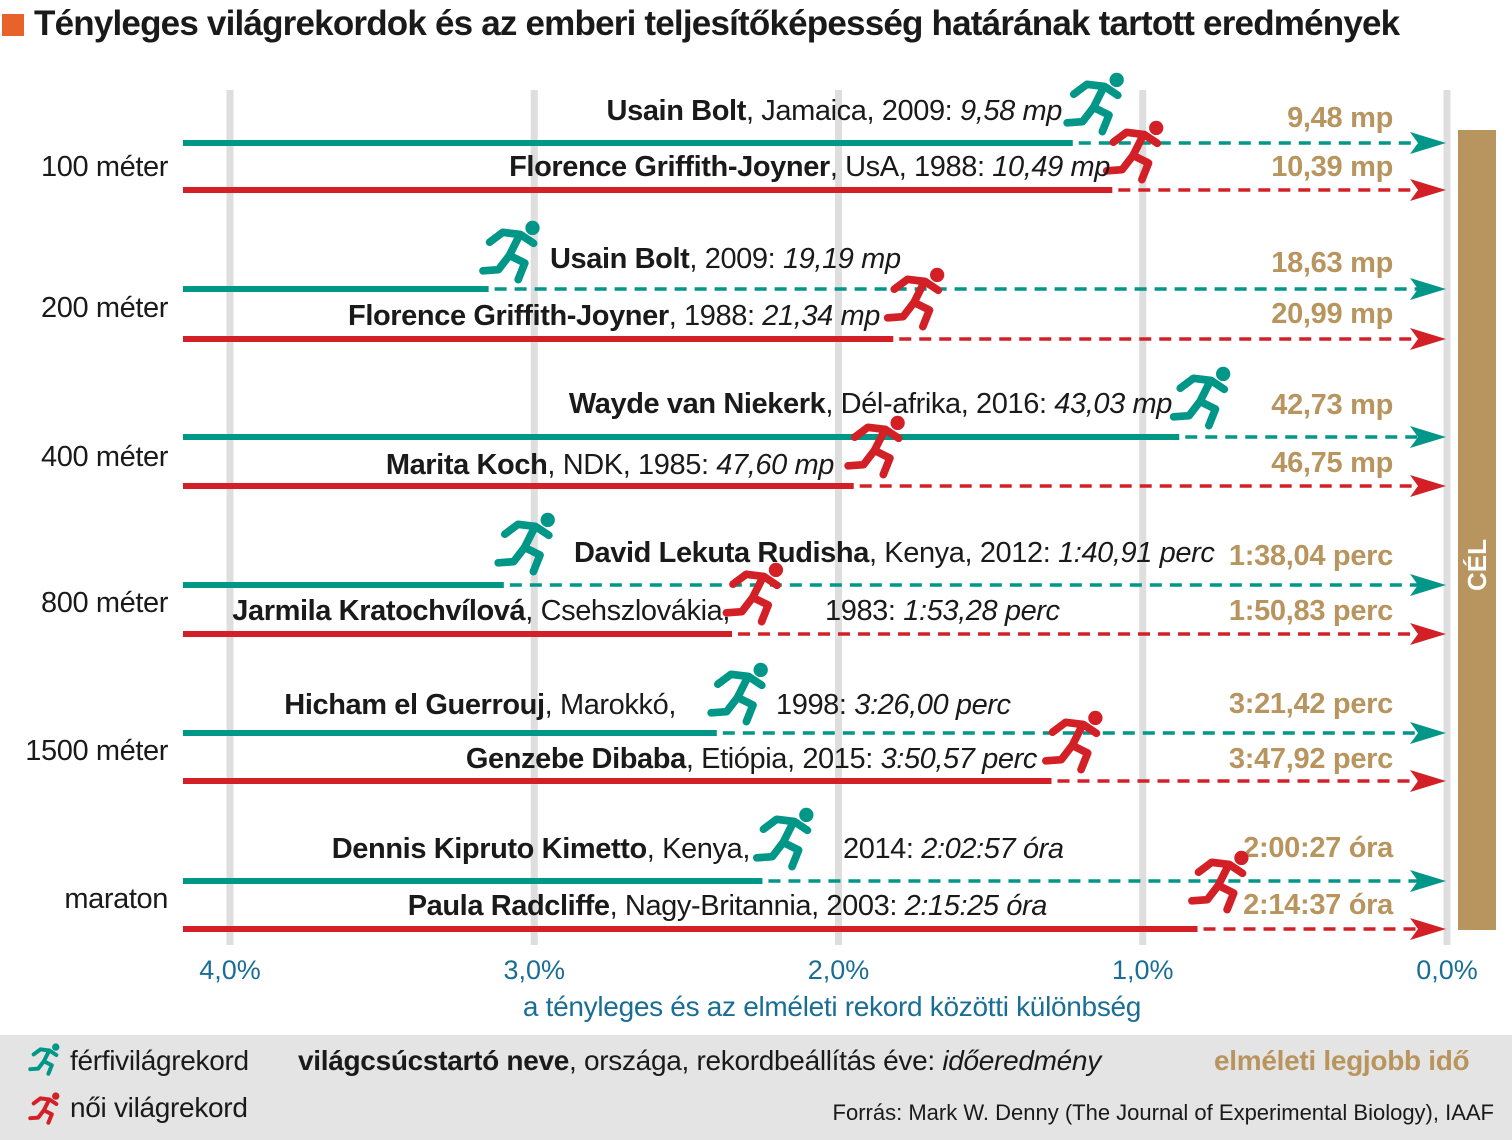 This screenshot has height=1140, width=1512. Describe the element at coordinates (1332, 405) in the screenshot. I see `men-theory-value: 42,73 mp` at that location.